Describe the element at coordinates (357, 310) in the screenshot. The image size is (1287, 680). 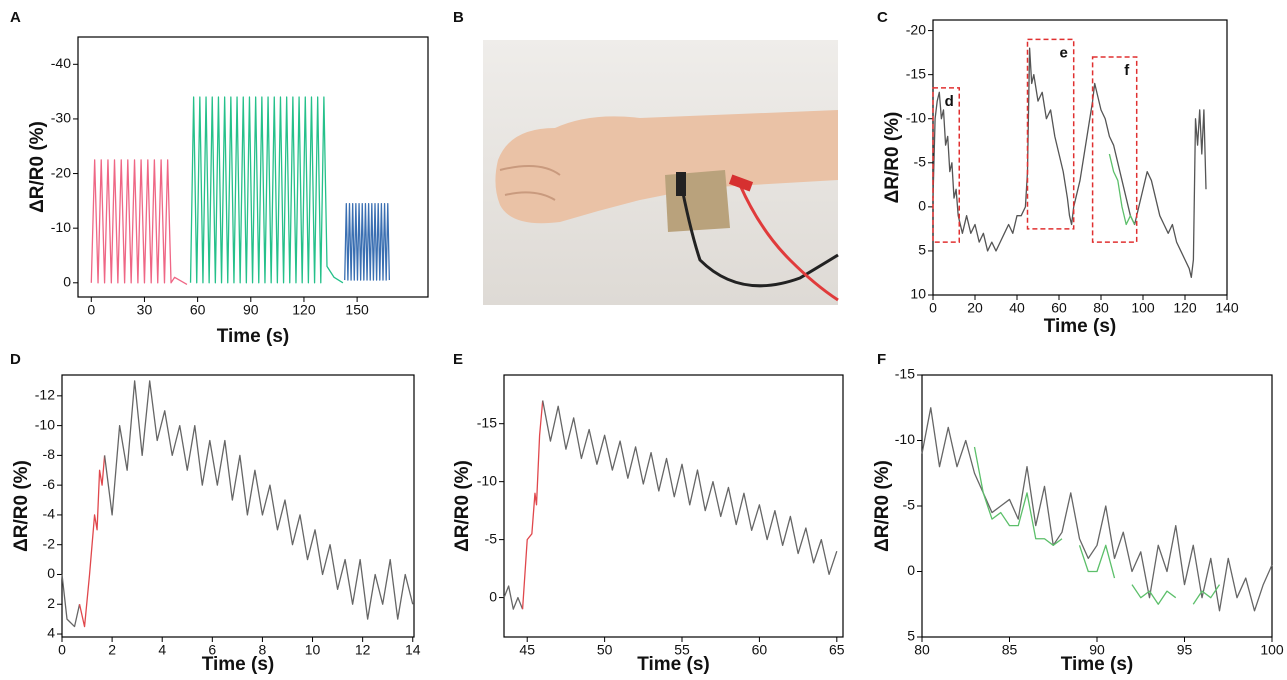
I see `x-tick-label: 150` at that location.